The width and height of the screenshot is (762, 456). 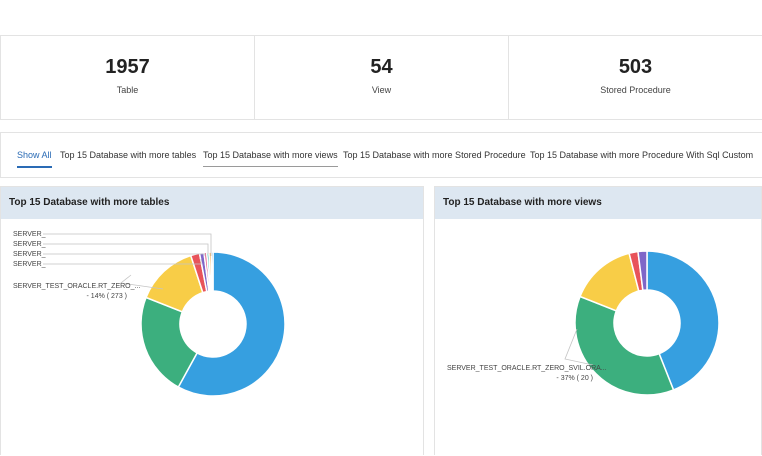 I want to click on stat-table: 1957 Table, so click(x=127, y=77).